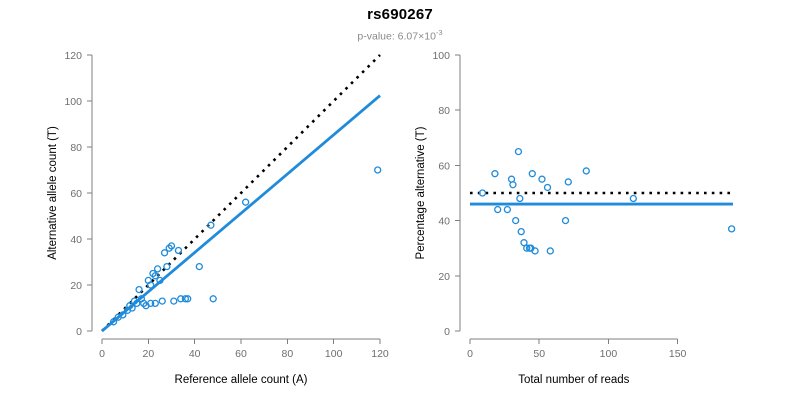 This screenshot has height=400, width=800. Describe the element at coordinates (380, 354) in the screenshot. I see `x-tick-label: 120` at that location.